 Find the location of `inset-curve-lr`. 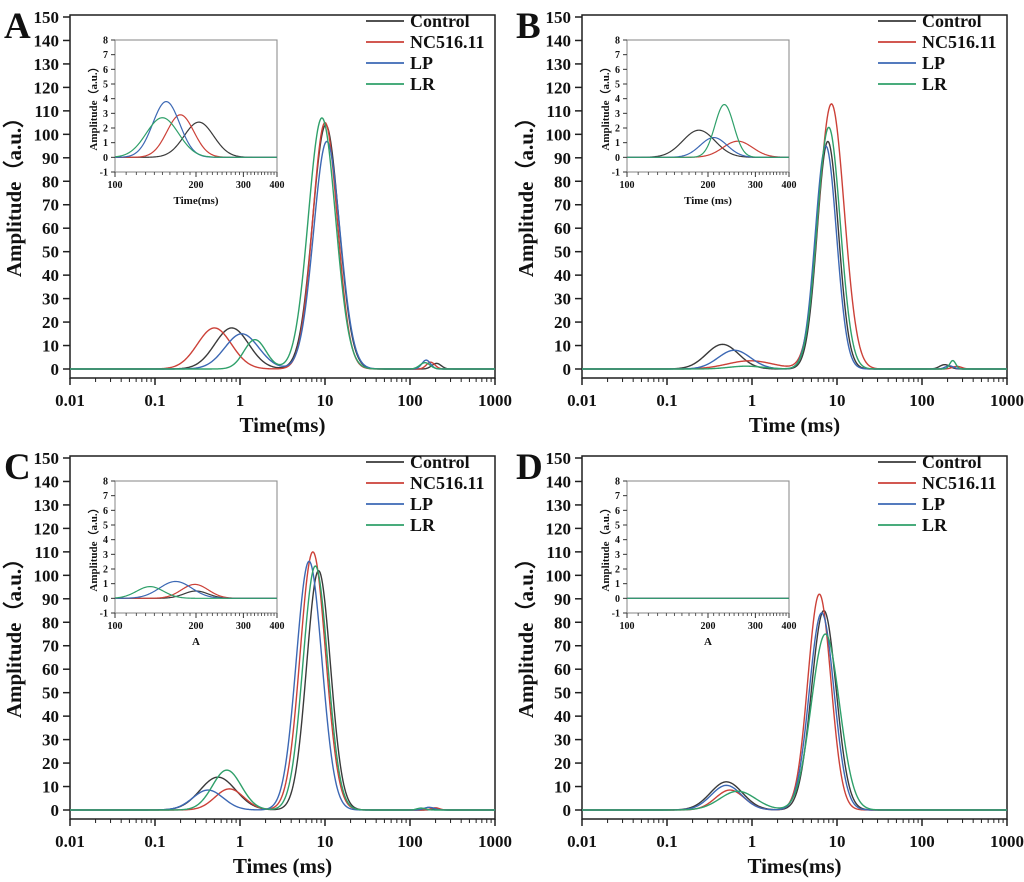

inset-curve-lr is located at coordinates (195, 137).